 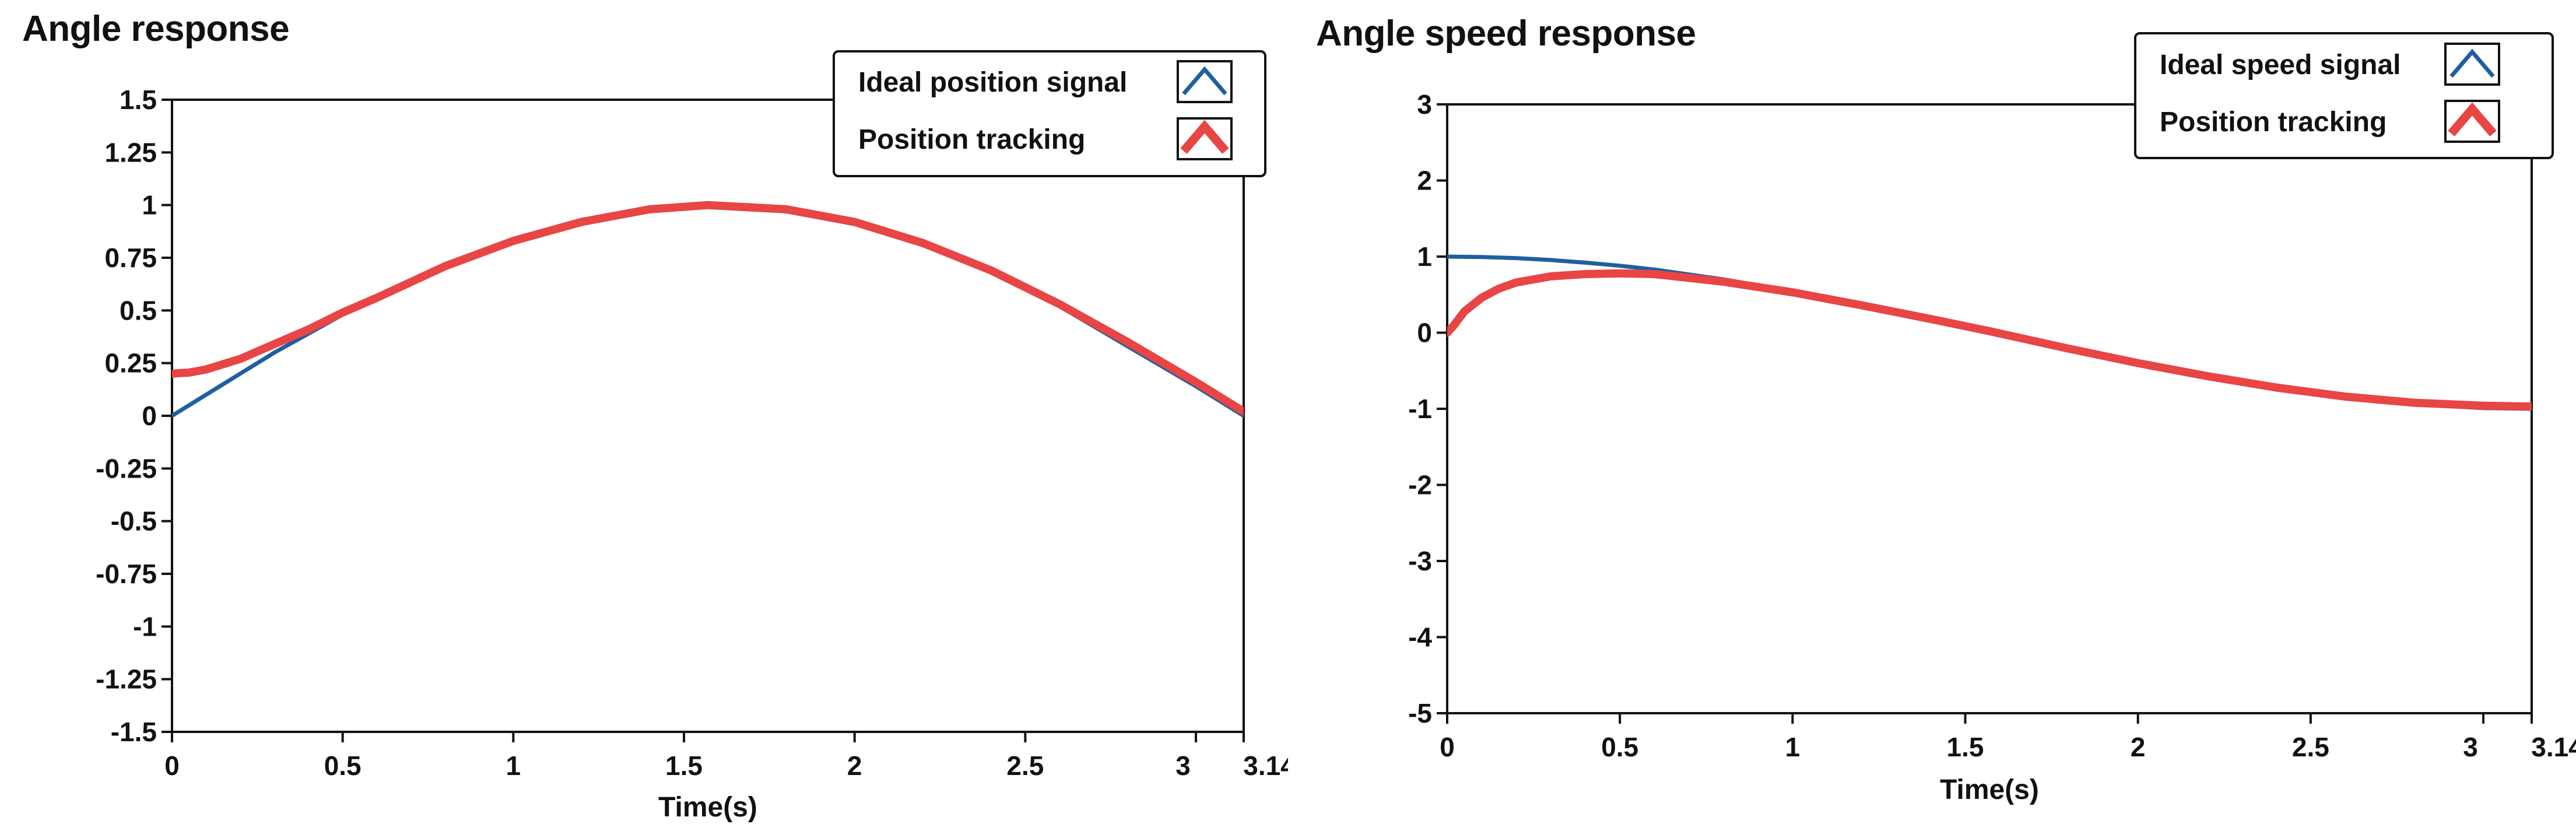 I want to click on legend-label: Ideal speed signal, so click(x=2280, y=65).